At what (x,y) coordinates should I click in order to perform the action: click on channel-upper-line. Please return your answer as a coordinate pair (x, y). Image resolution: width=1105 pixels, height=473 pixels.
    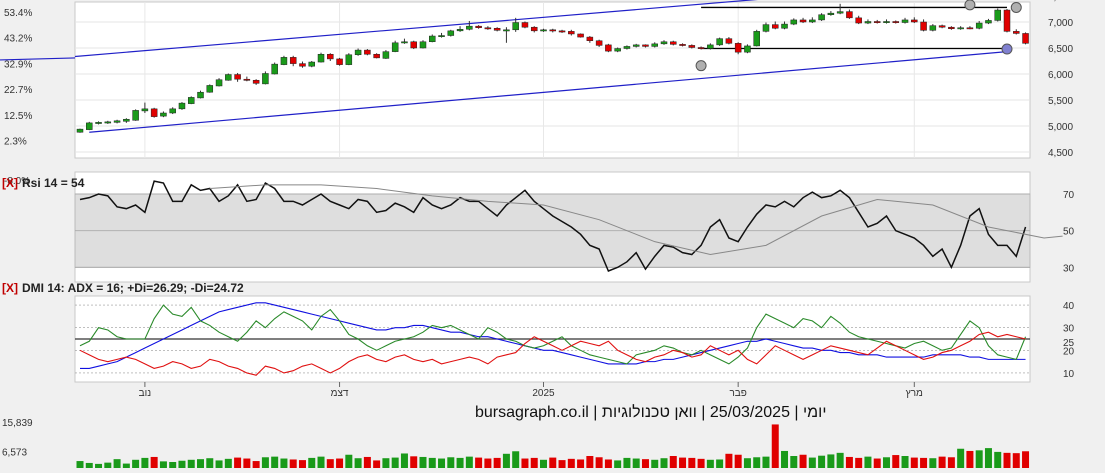
    Looking at the image, I should click on (416, 29).